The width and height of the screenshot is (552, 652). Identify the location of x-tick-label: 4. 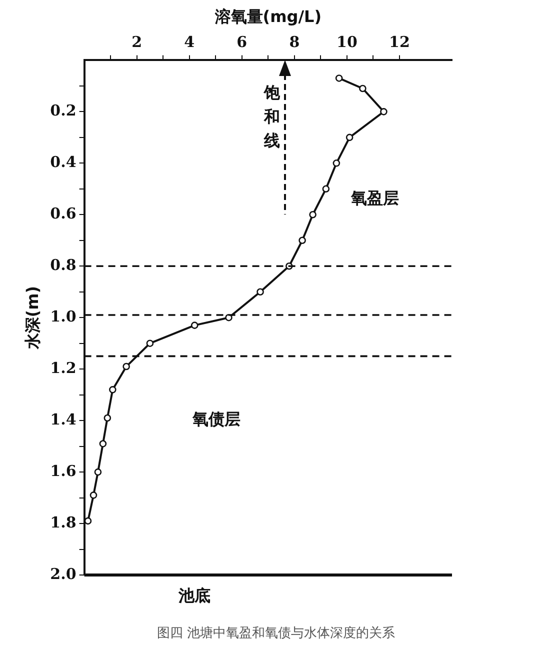
(189, 42).